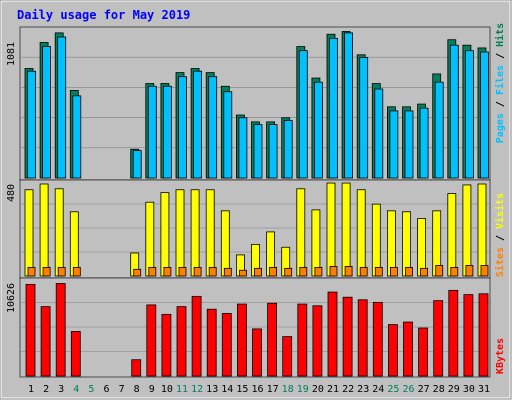 This screenshot has height=400, width=512. Describe the element at coordinates (378, 389) in the screenshot. I see `x-tick-label: 24` at that location.